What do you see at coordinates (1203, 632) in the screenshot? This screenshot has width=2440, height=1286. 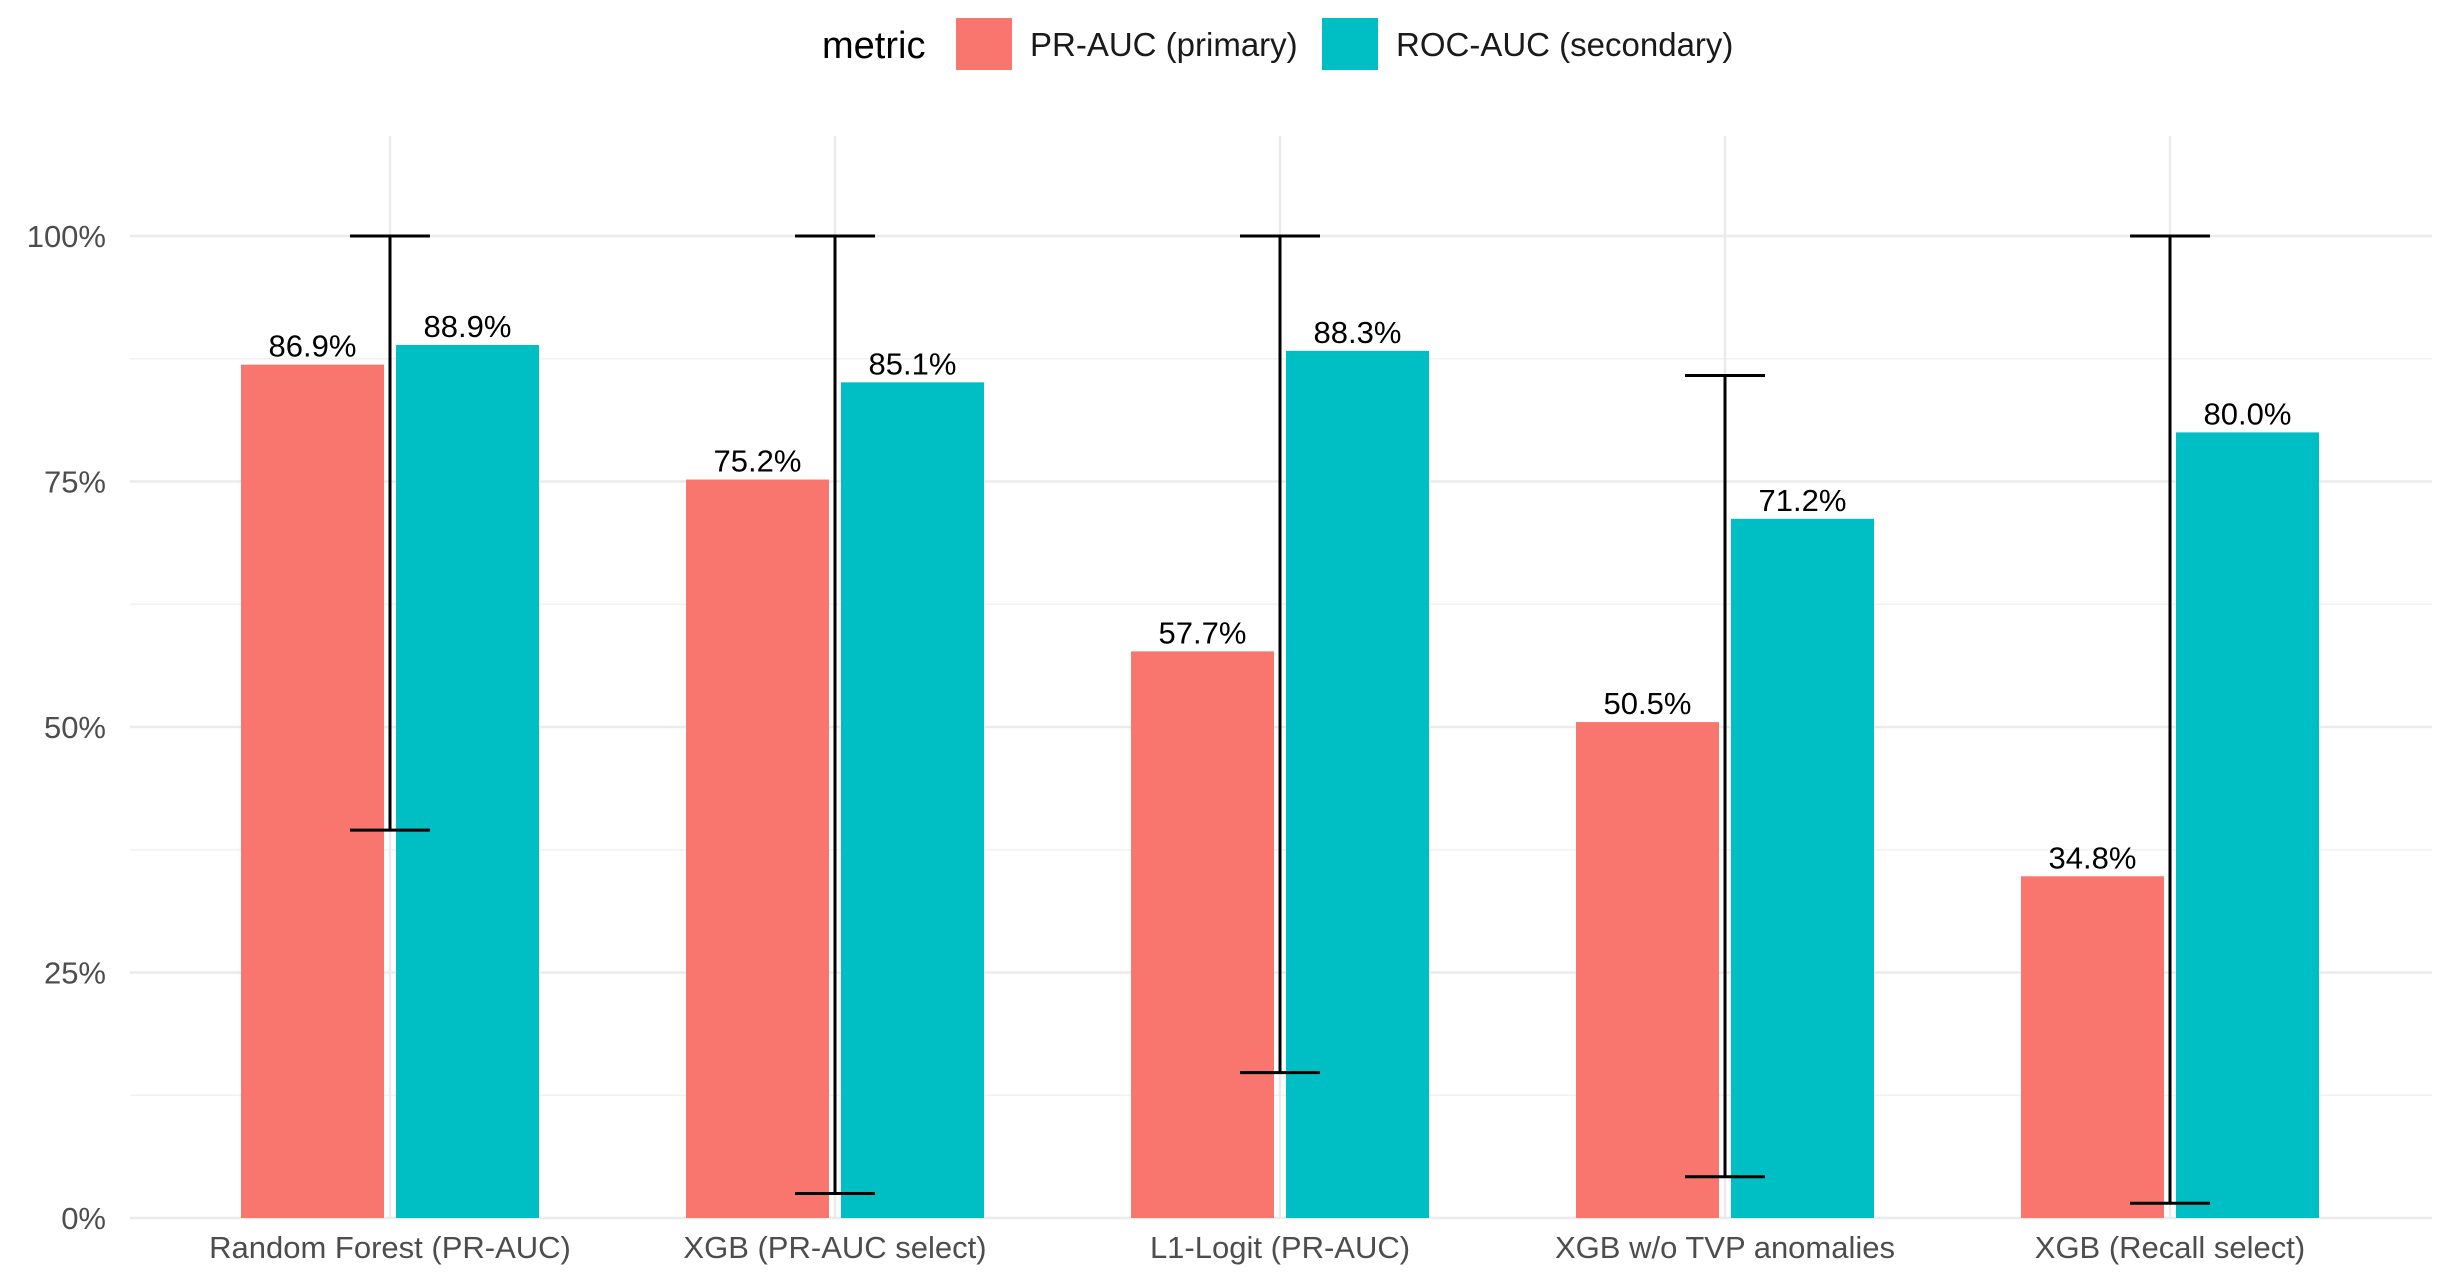 I see `data-label-pr-auc: 57.7%` at bounding box center [1203, 632].